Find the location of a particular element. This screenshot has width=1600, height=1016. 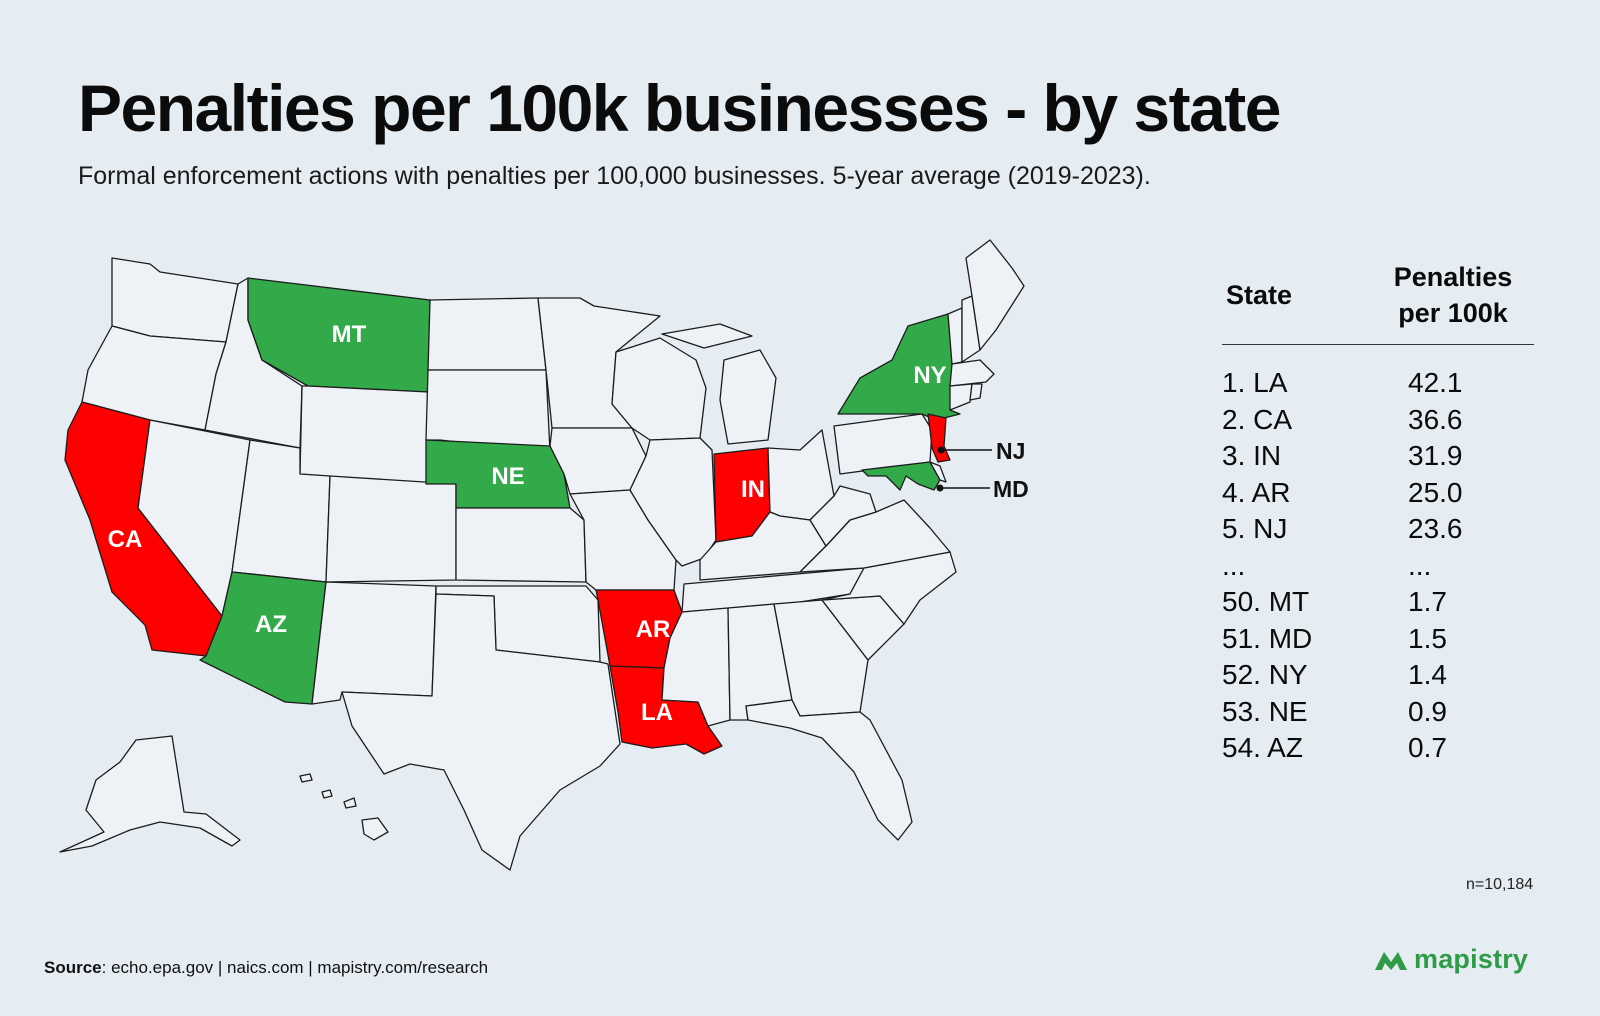

state-AK is located at coordinates (150, 794).